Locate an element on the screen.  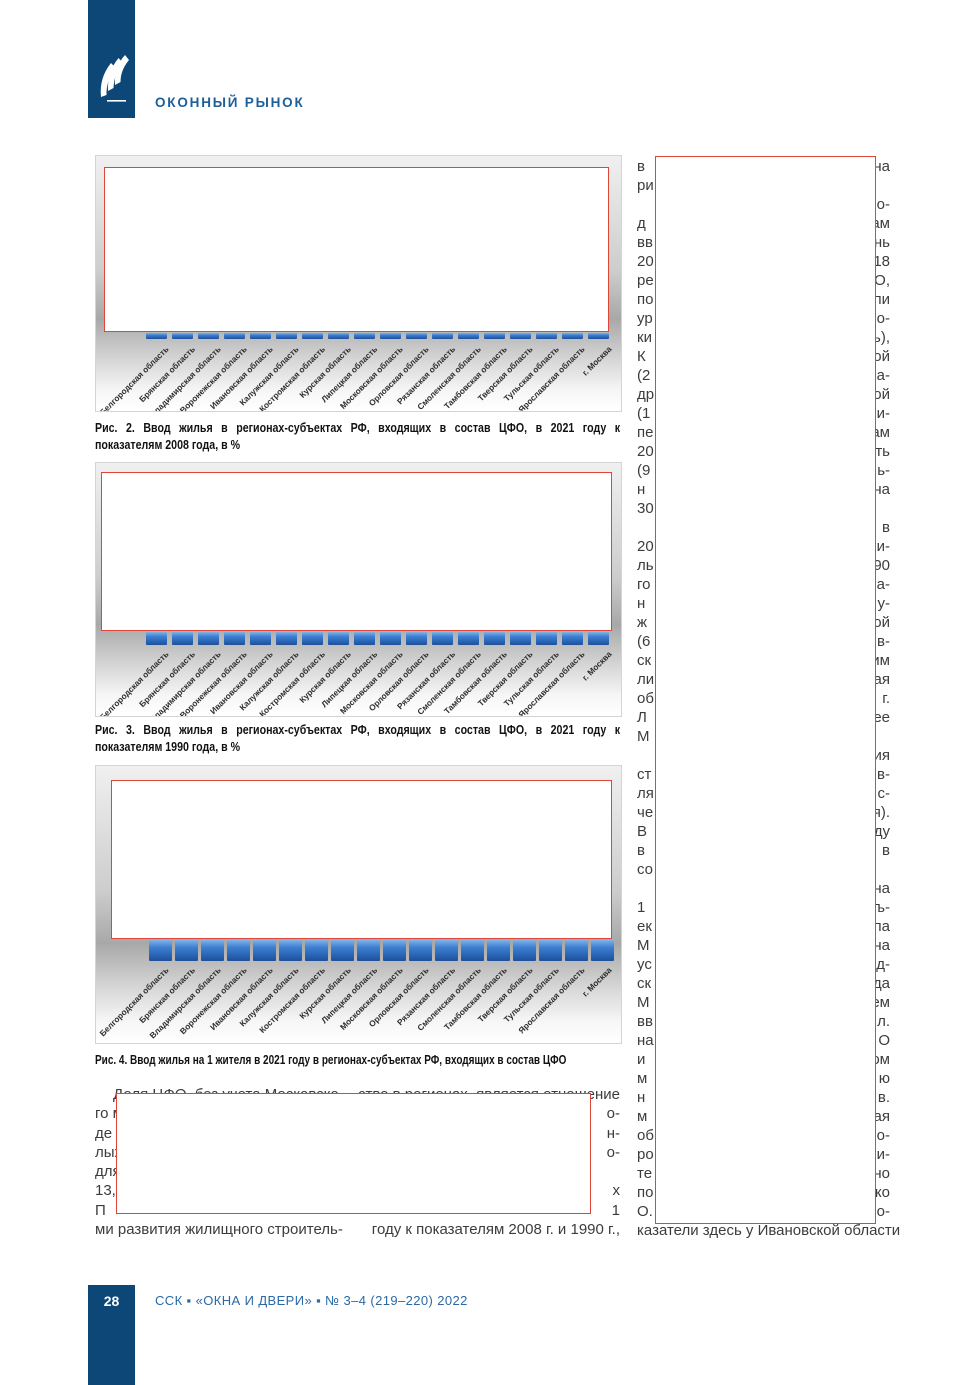
text-line: ус д- is located at coordinates (763, 964).